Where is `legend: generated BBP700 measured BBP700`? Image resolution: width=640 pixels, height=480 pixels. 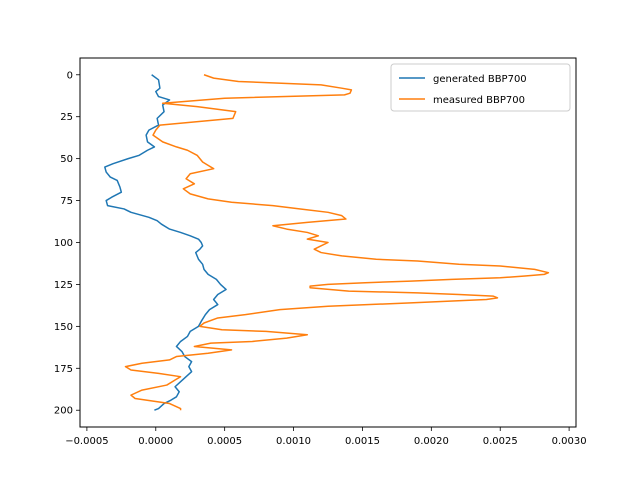
legend: generated BBP700 measured BBP700 is located at coordinates (480, 87).